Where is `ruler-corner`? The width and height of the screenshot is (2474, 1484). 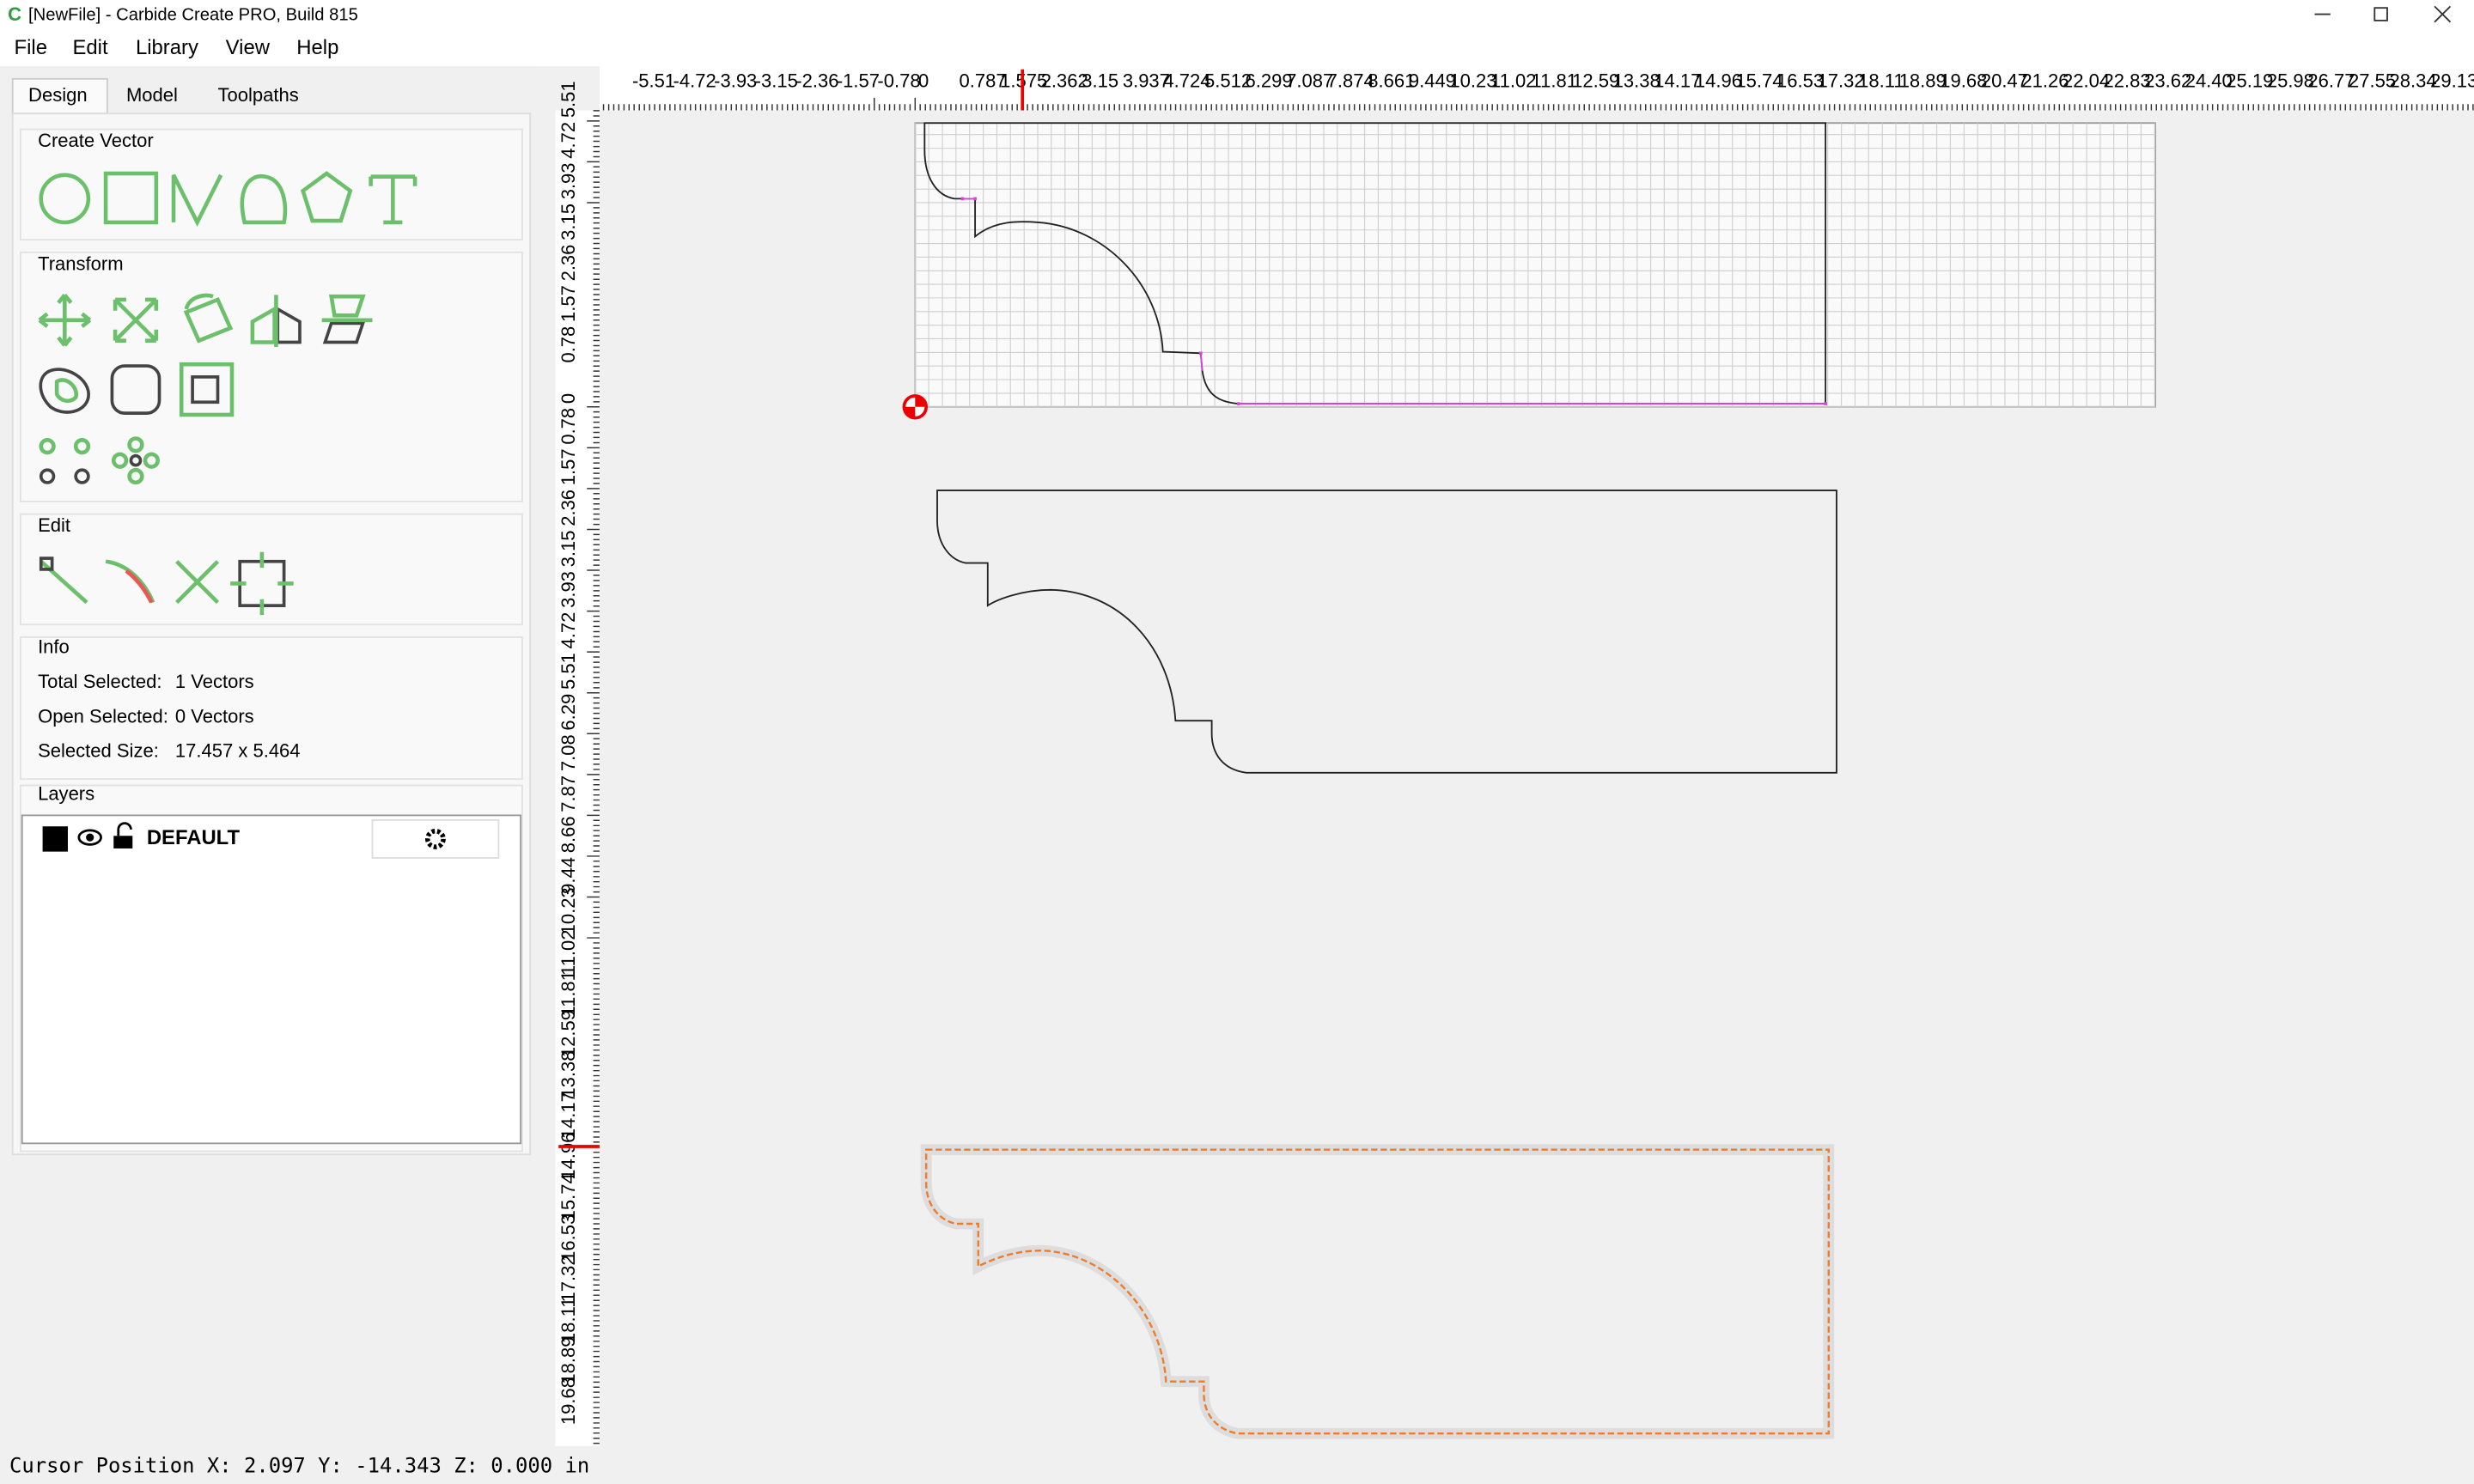
ruler-corner is located at coordinates (577, 88).